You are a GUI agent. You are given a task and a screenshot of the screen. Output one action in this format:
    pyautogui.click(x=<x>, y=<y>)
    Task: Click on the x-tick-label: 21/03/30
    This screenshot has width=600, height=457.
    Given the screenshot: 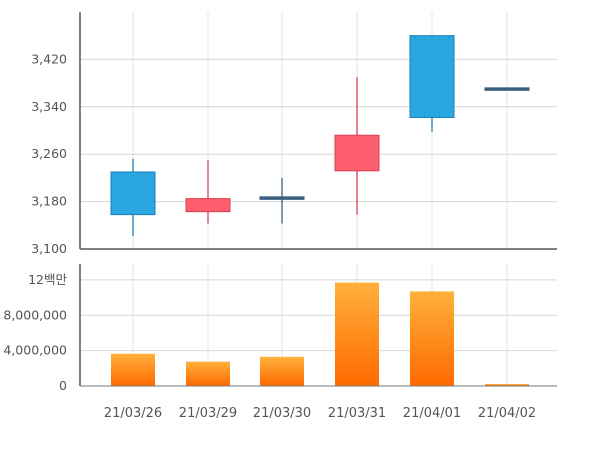 What is the action you would take?
    pyautogui.click(x=282, y=413)
    